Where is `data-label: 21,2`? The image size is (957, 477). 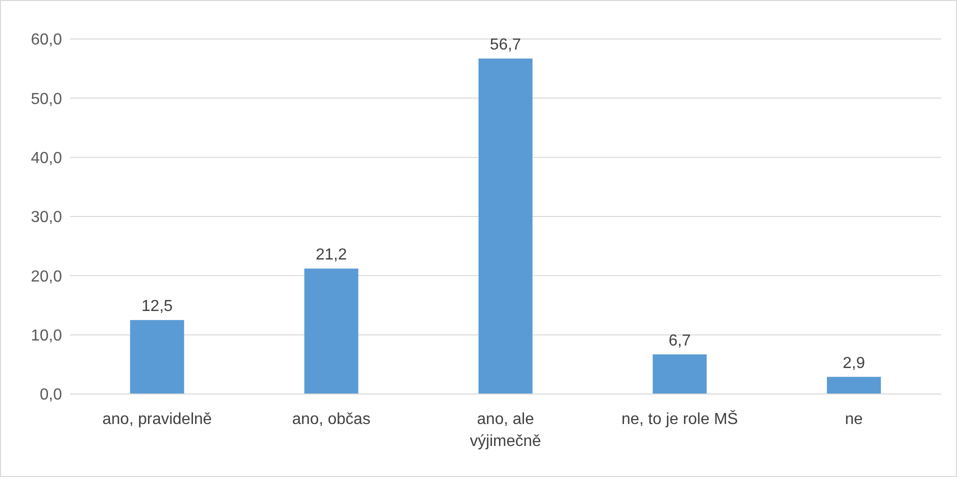 data-label: 21,2 is located at coordinates (331, 255).